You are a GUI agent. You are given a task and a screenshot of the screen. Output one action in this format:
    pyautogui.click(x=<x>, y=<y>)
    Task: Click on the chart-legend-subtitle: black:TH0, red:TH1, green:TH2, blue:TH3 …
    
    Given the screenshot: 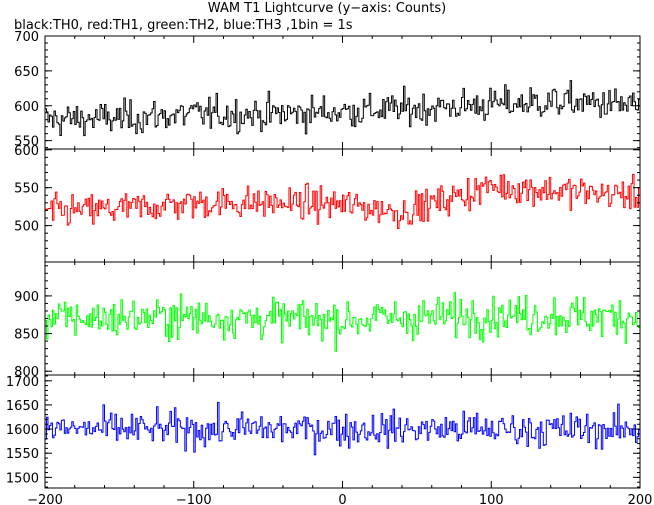 What is the action you would take?
    pyautogui.click(x=183, y=25)
    